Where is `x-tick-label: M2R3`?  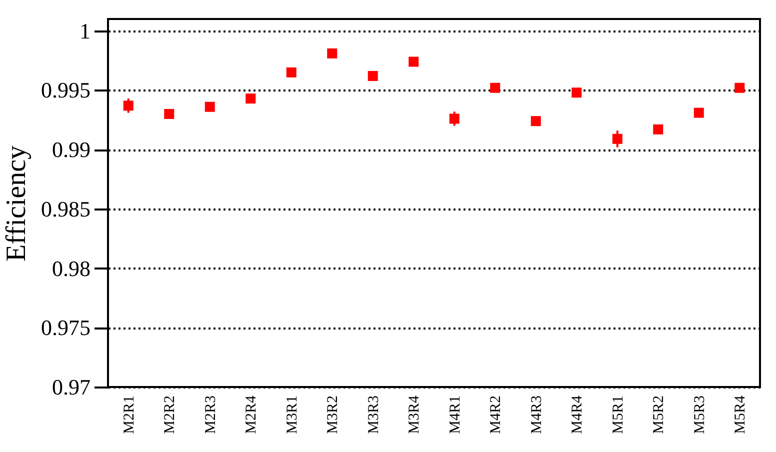 x-tick-label: M2R3 is located at coordinates (210, 415).